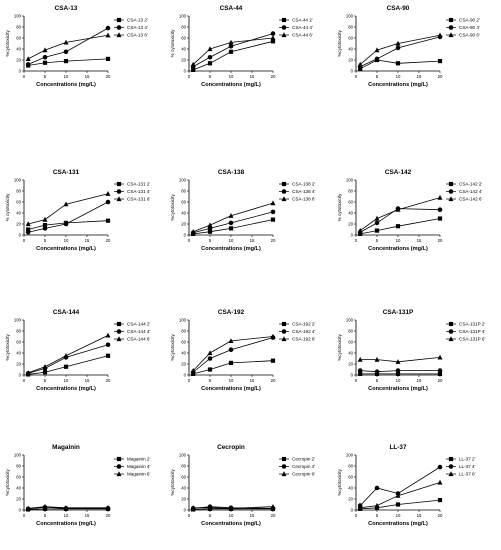  Describe the element at coordinates (472, 324) in the screenshot. I see `legend-label: CSA-131P 2'` at that location.